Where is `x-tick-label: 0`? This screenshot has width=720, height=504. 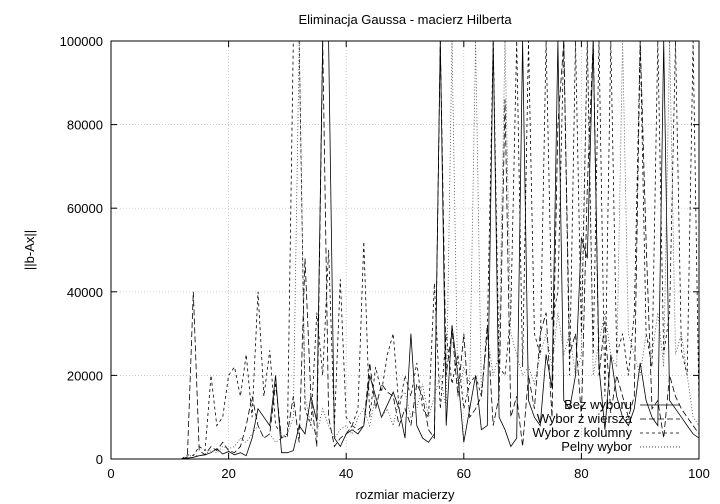 x-tick-label: 0 is located at coordinates (110, 473).